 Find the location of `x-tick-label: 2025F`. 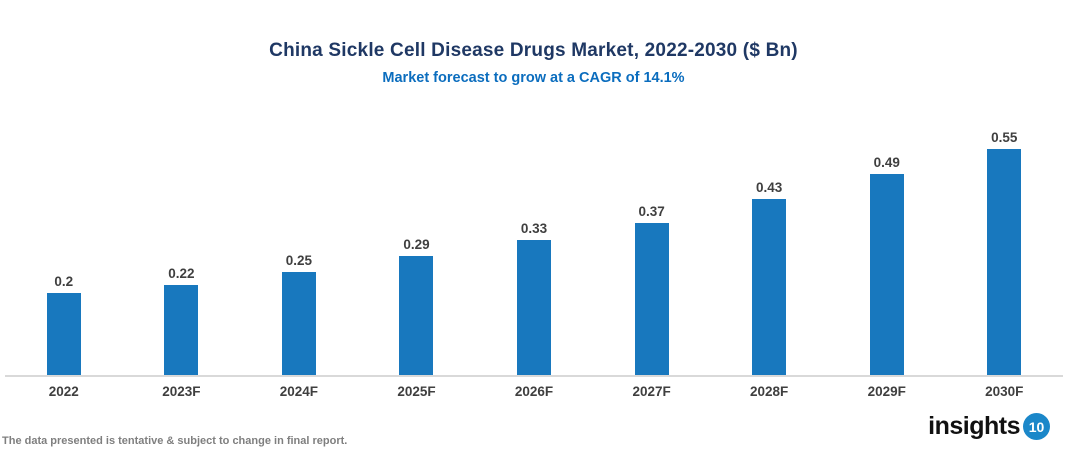

x-tick-label: 2025F is located at coordinates (416, 391).